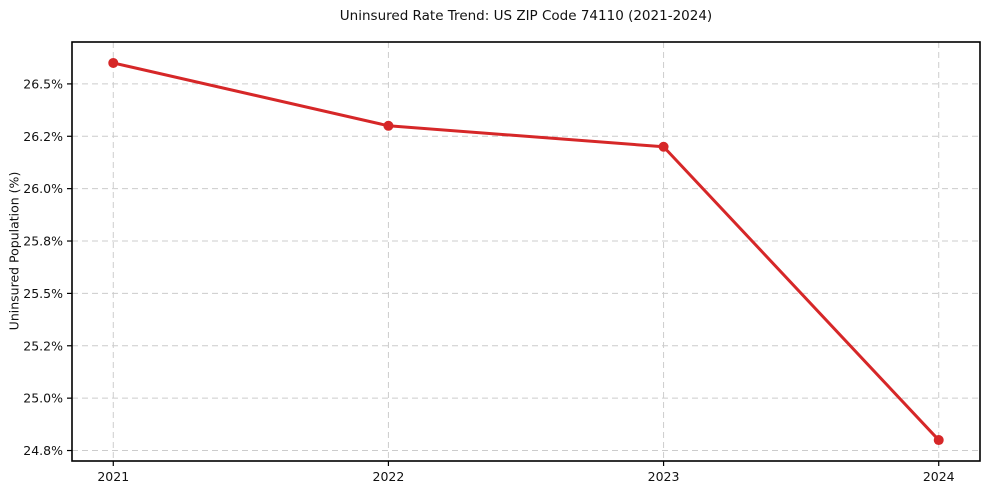  I want to click on y-tick-label: 25.5%, so click(43, 293).